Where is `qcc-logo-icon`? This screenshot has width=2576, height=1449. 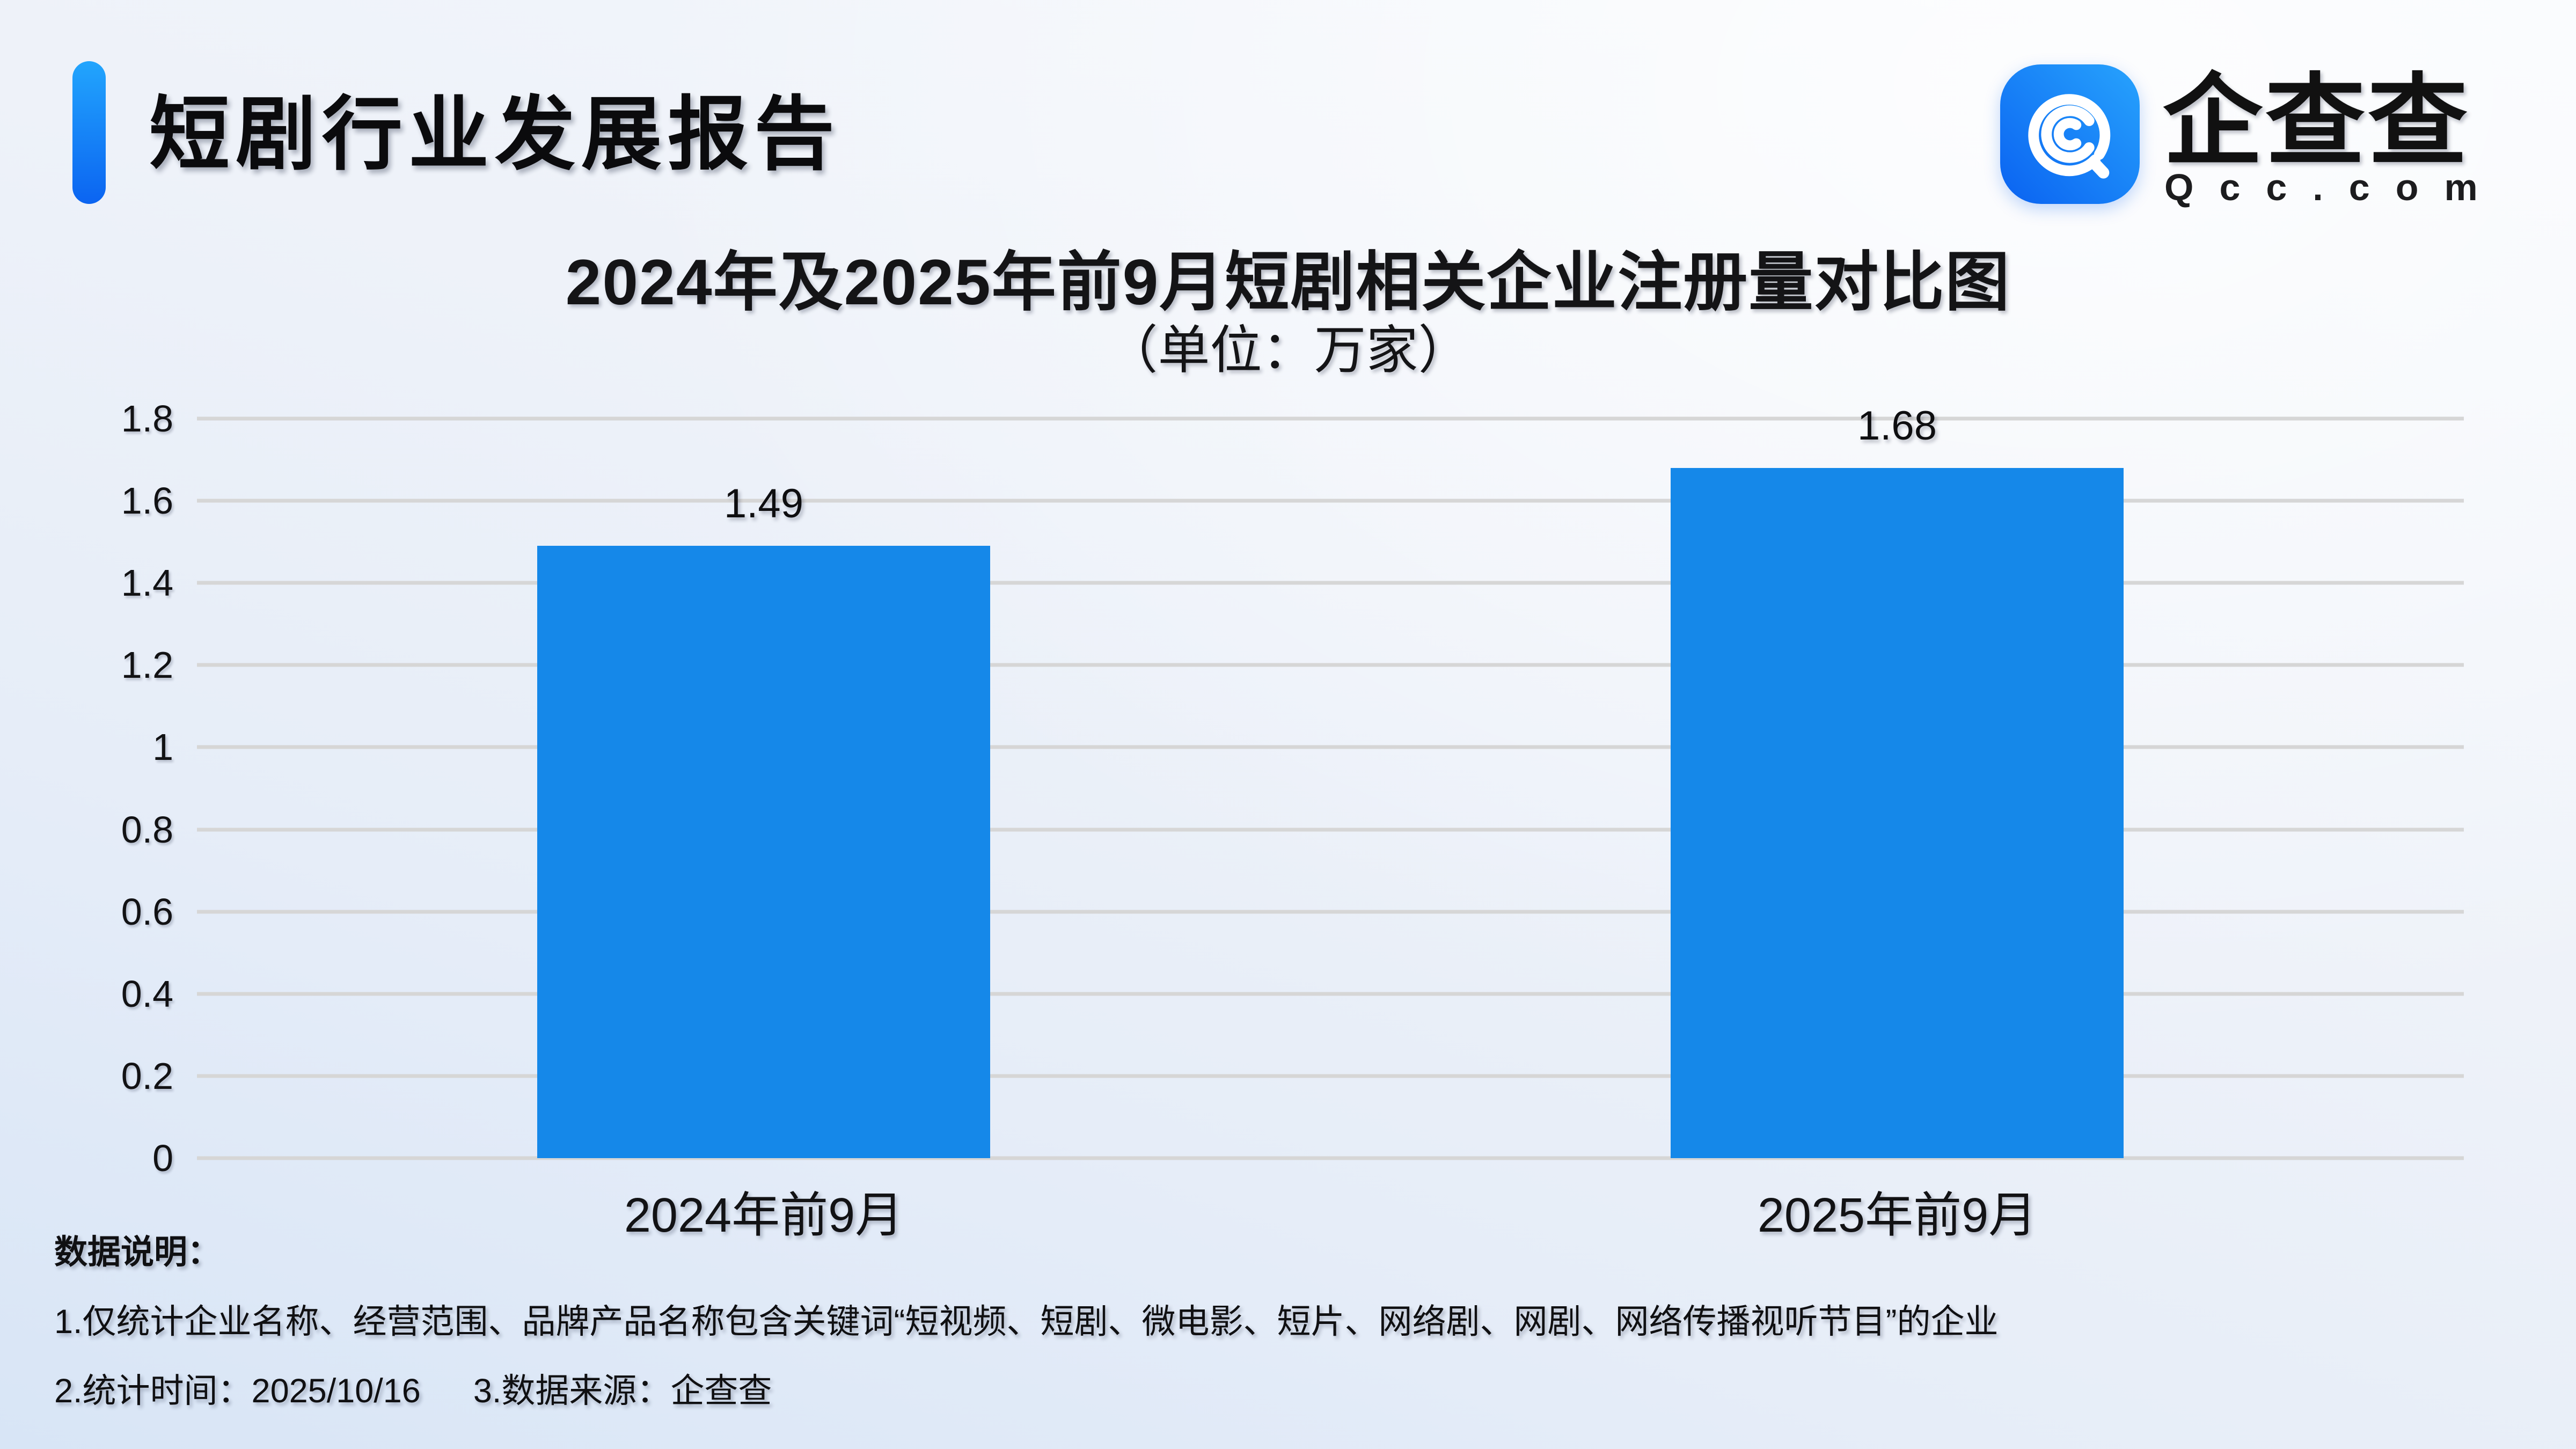
qcc-logo-icon is located at coordinates (2070, 134).